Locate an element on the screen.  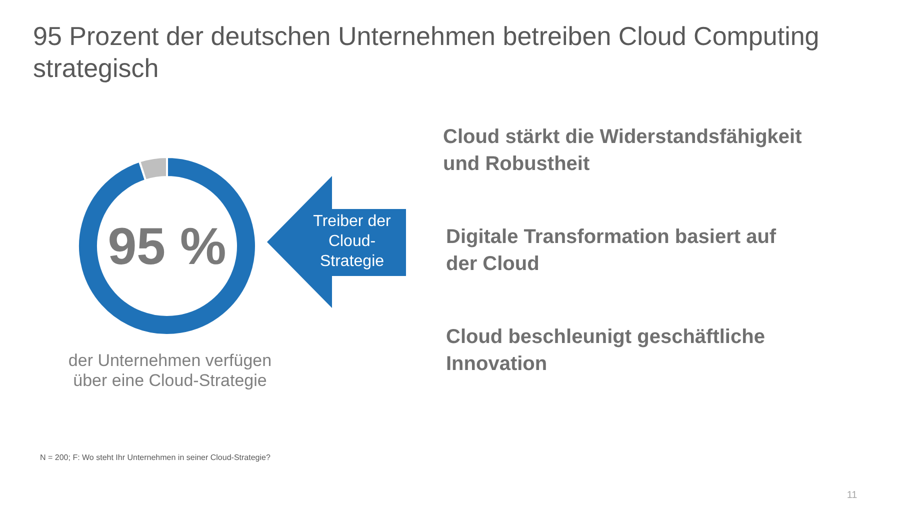
data-label: 95 % is located at coordinates (167, 247).